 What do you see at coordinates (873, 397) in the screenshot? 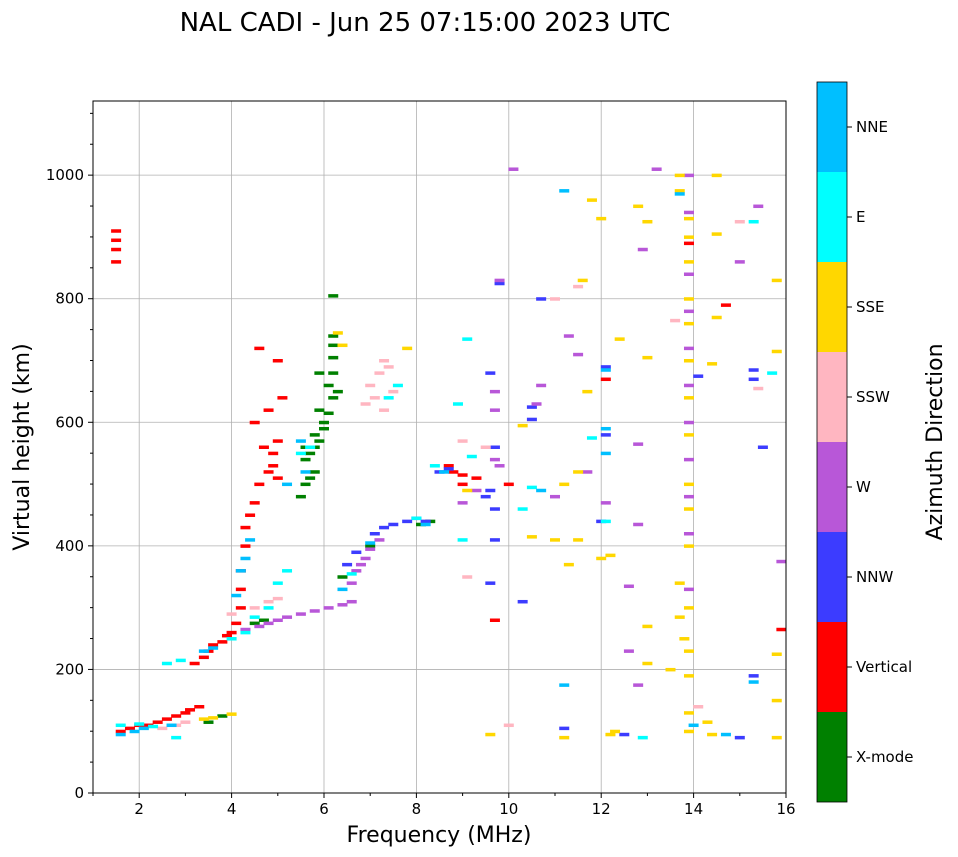
I see `colorbar-tick-label: SSW` at bounding box center [873, 397].